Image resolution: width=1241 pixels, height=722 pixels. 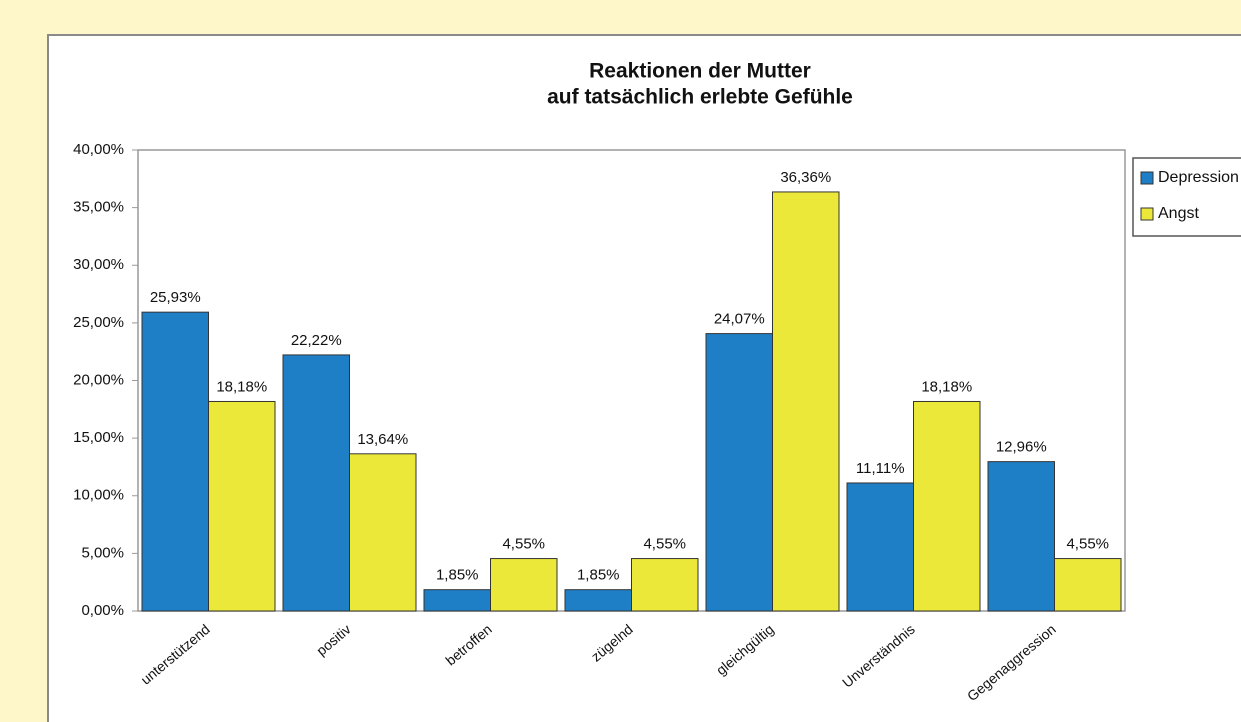 What do you see at coordinates (805, 177) in the screenshot?
I see `value-label: 36,36%` at bounding box center [805, 177].